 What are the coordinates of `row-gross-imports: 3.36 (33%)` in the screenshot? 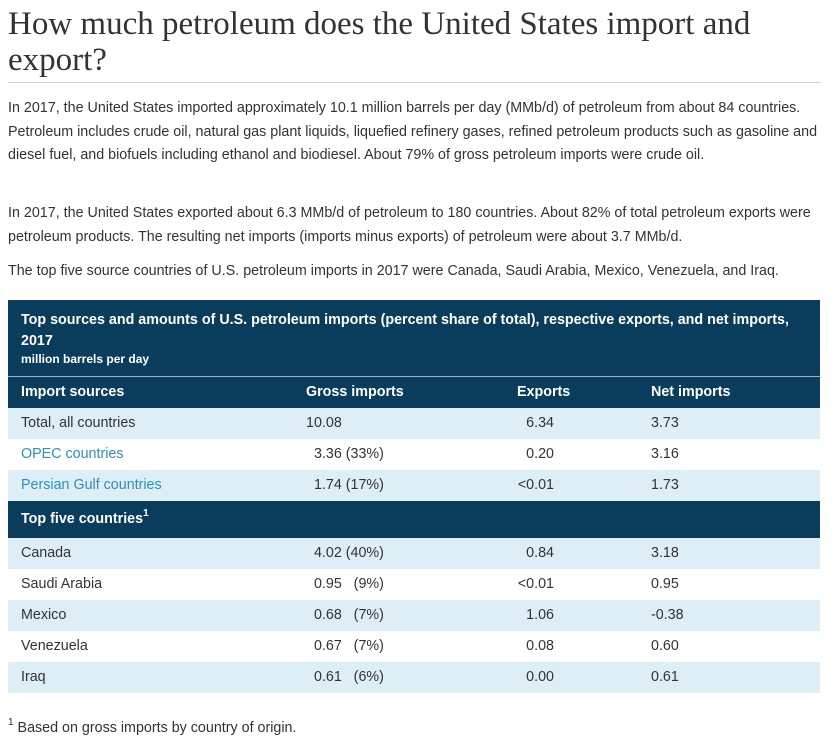 It's located at (345, 454).